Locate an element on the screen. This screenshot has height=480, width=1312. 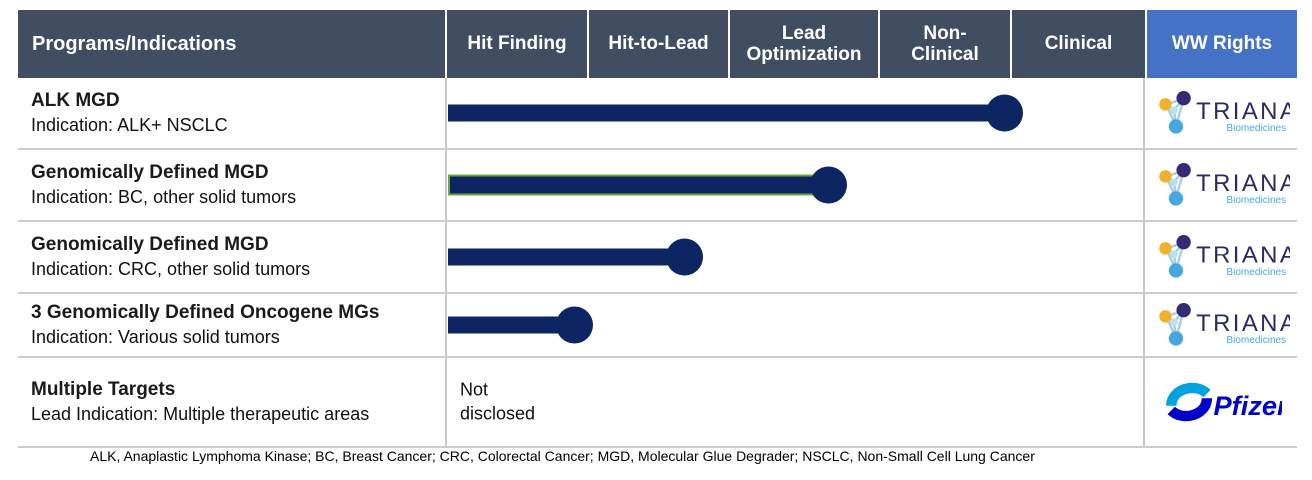
header-ww-rights: WW Rights is located at coordinates (1221, 44).